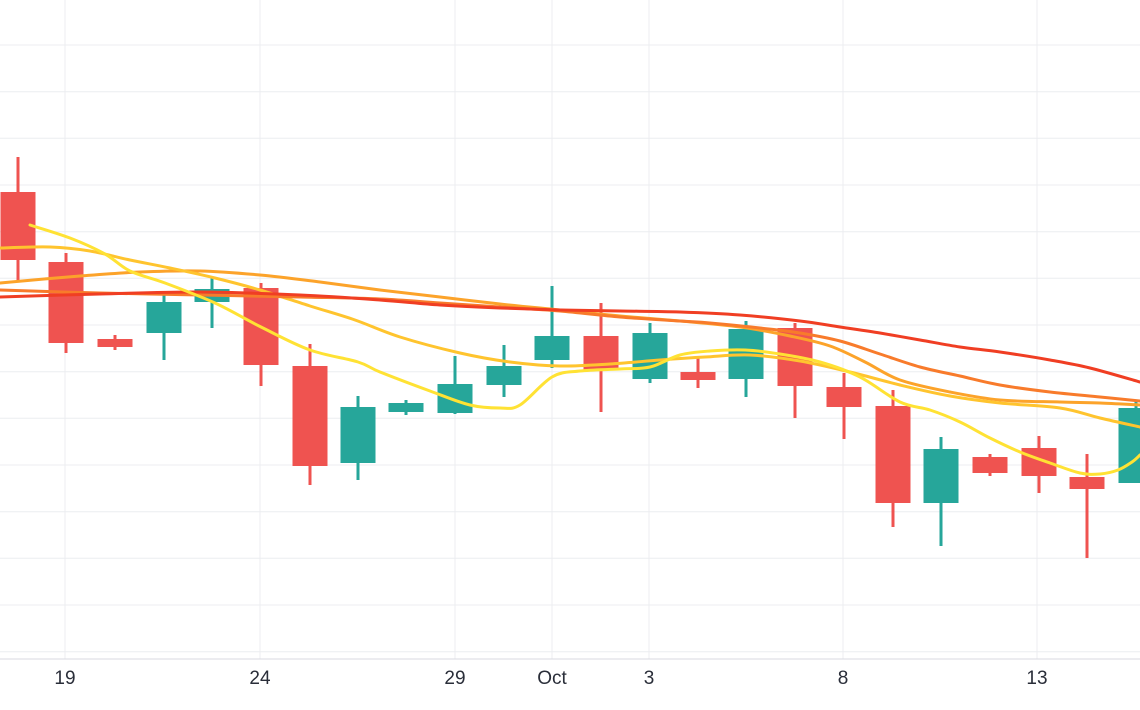 This screenshot has width=1140, height=710. I want to click on ma-red, so click(570, 337).